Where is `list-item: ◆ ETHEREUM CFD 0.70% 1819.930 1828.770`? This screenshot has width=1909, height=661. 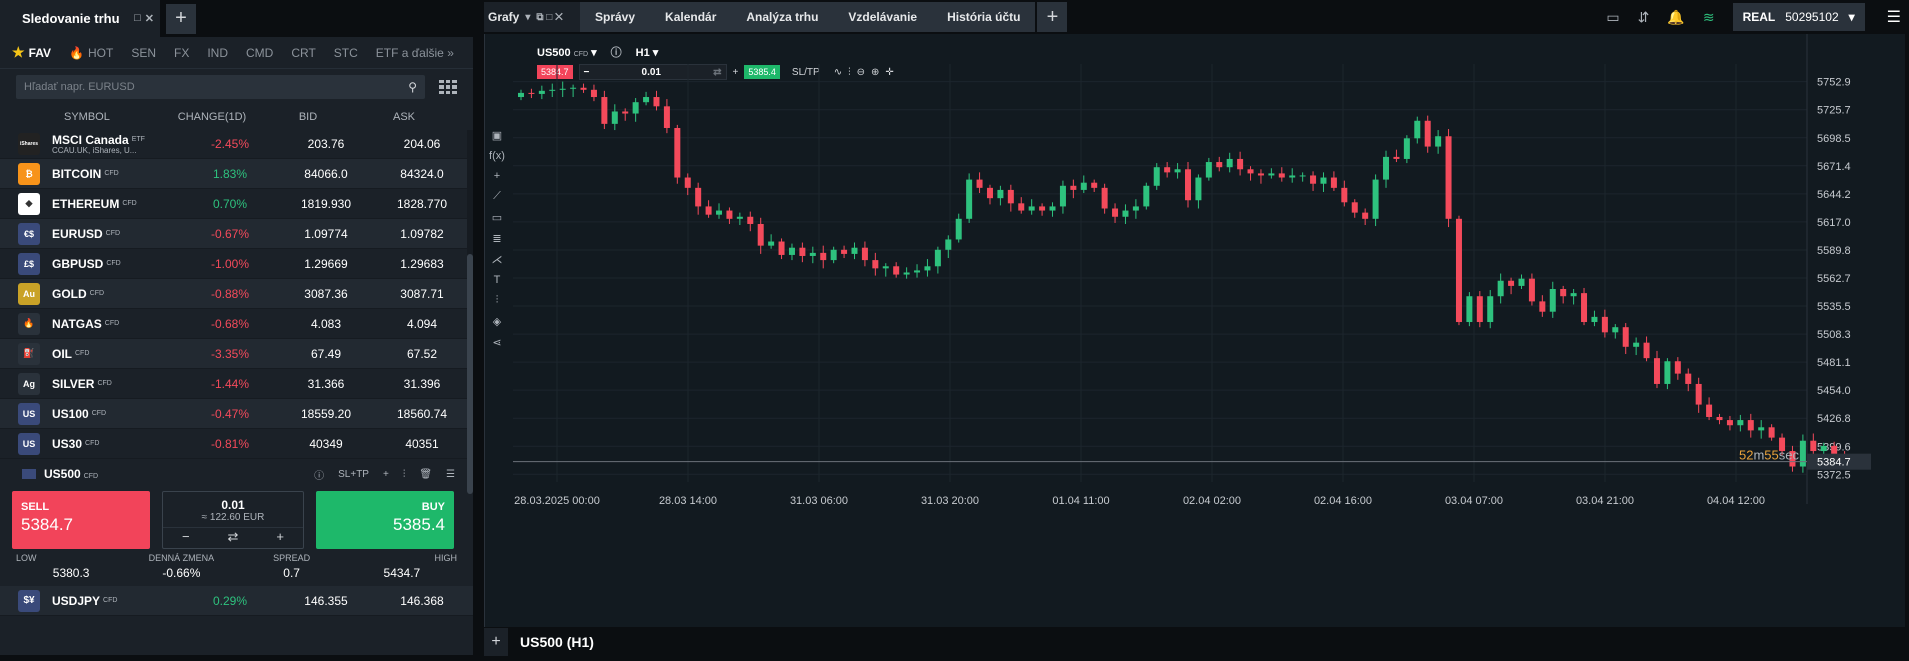
list-item: ◆ ETHEREUM CFD 0.70% 1819.930 1828.770 is located at coordinates (236, 204).